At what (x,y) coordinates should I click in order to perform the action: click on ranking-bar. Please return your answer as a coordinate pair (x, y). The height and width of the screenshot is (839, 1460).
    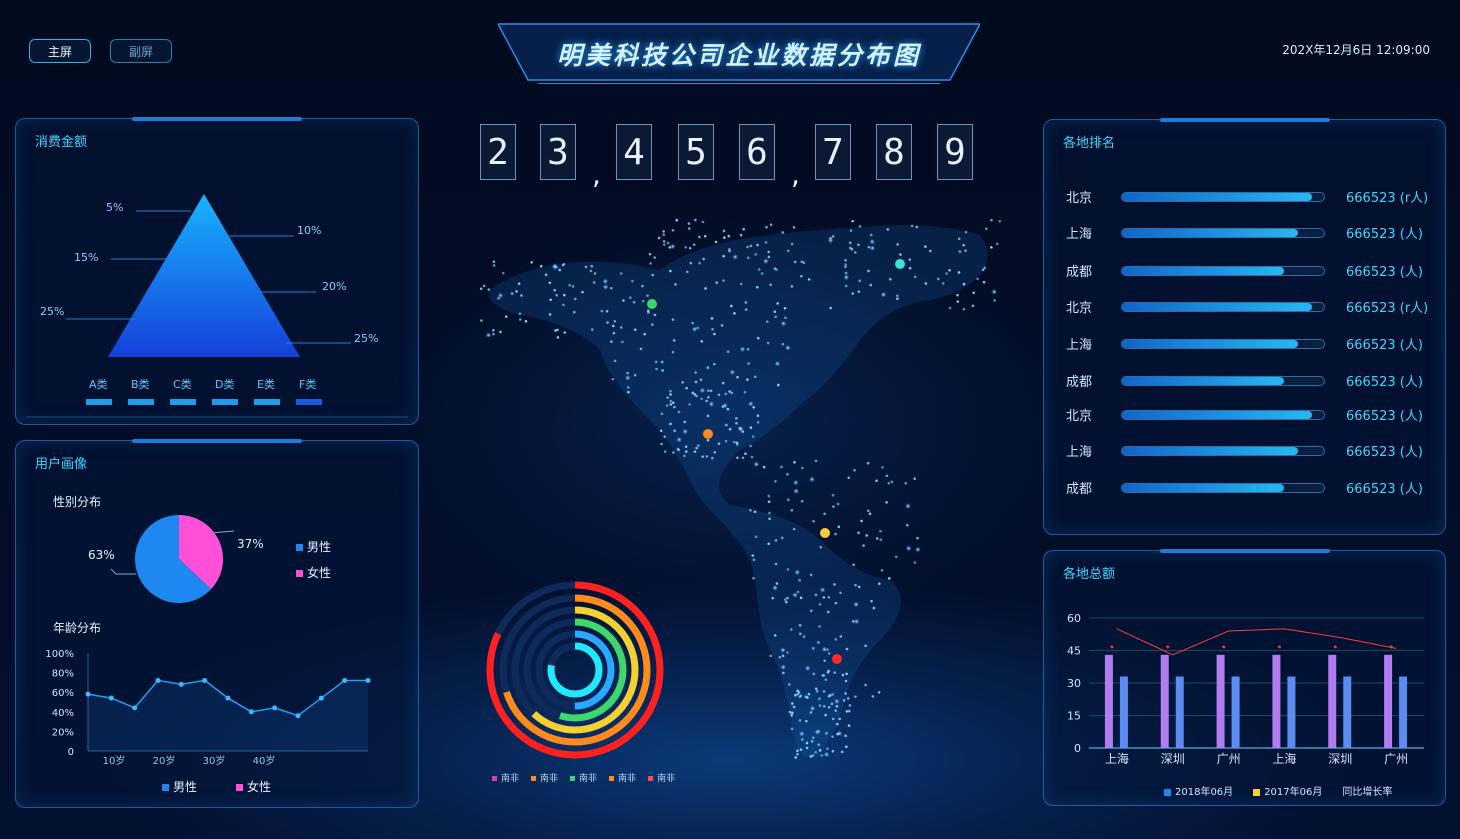
    Looking at the image, I should click on (1223, 233).